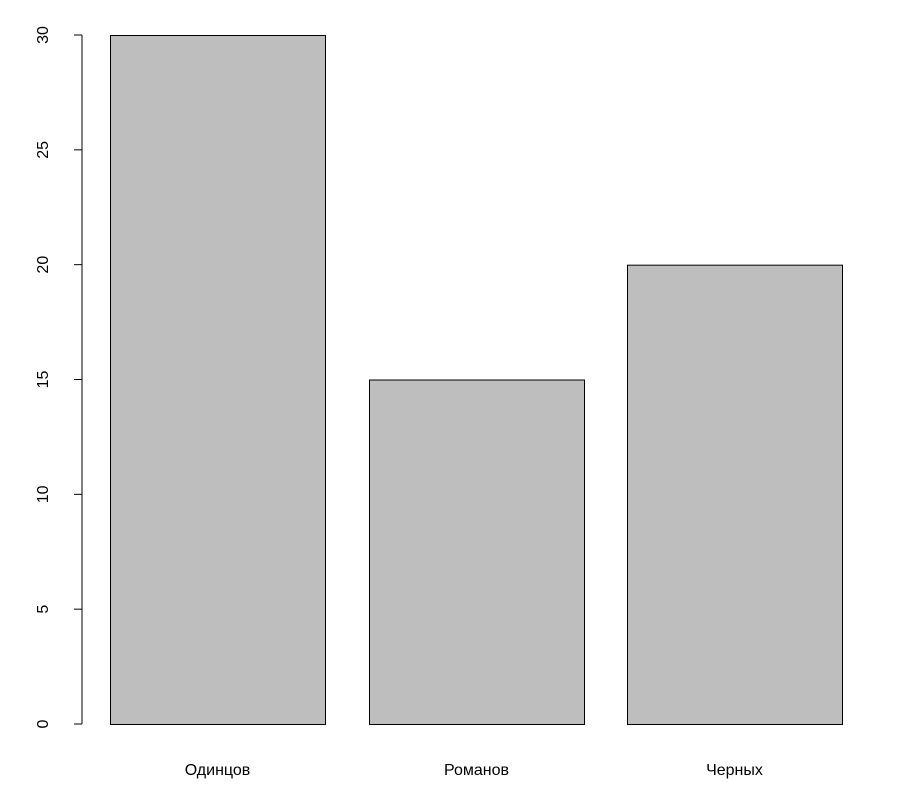 The width and height of the screenshot is (898, 792). Describe the element at coordinates (43, 723) in the screenshot. I see `y-tick-label: 0` at that location.